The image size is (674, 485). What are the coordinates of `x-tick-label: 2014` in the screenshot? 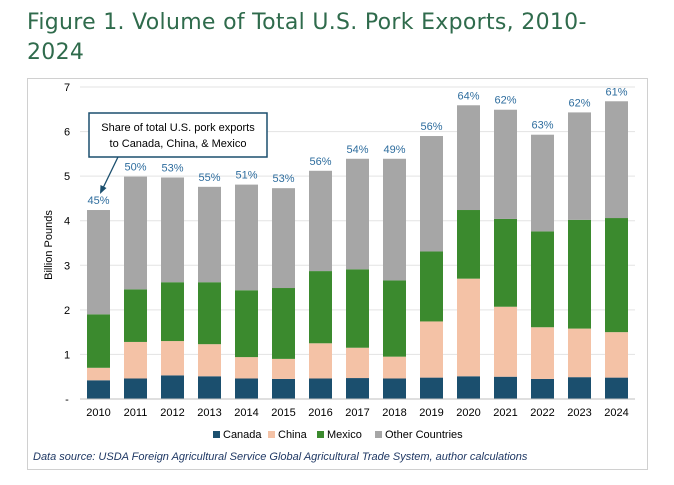 It's located at (246, 413).